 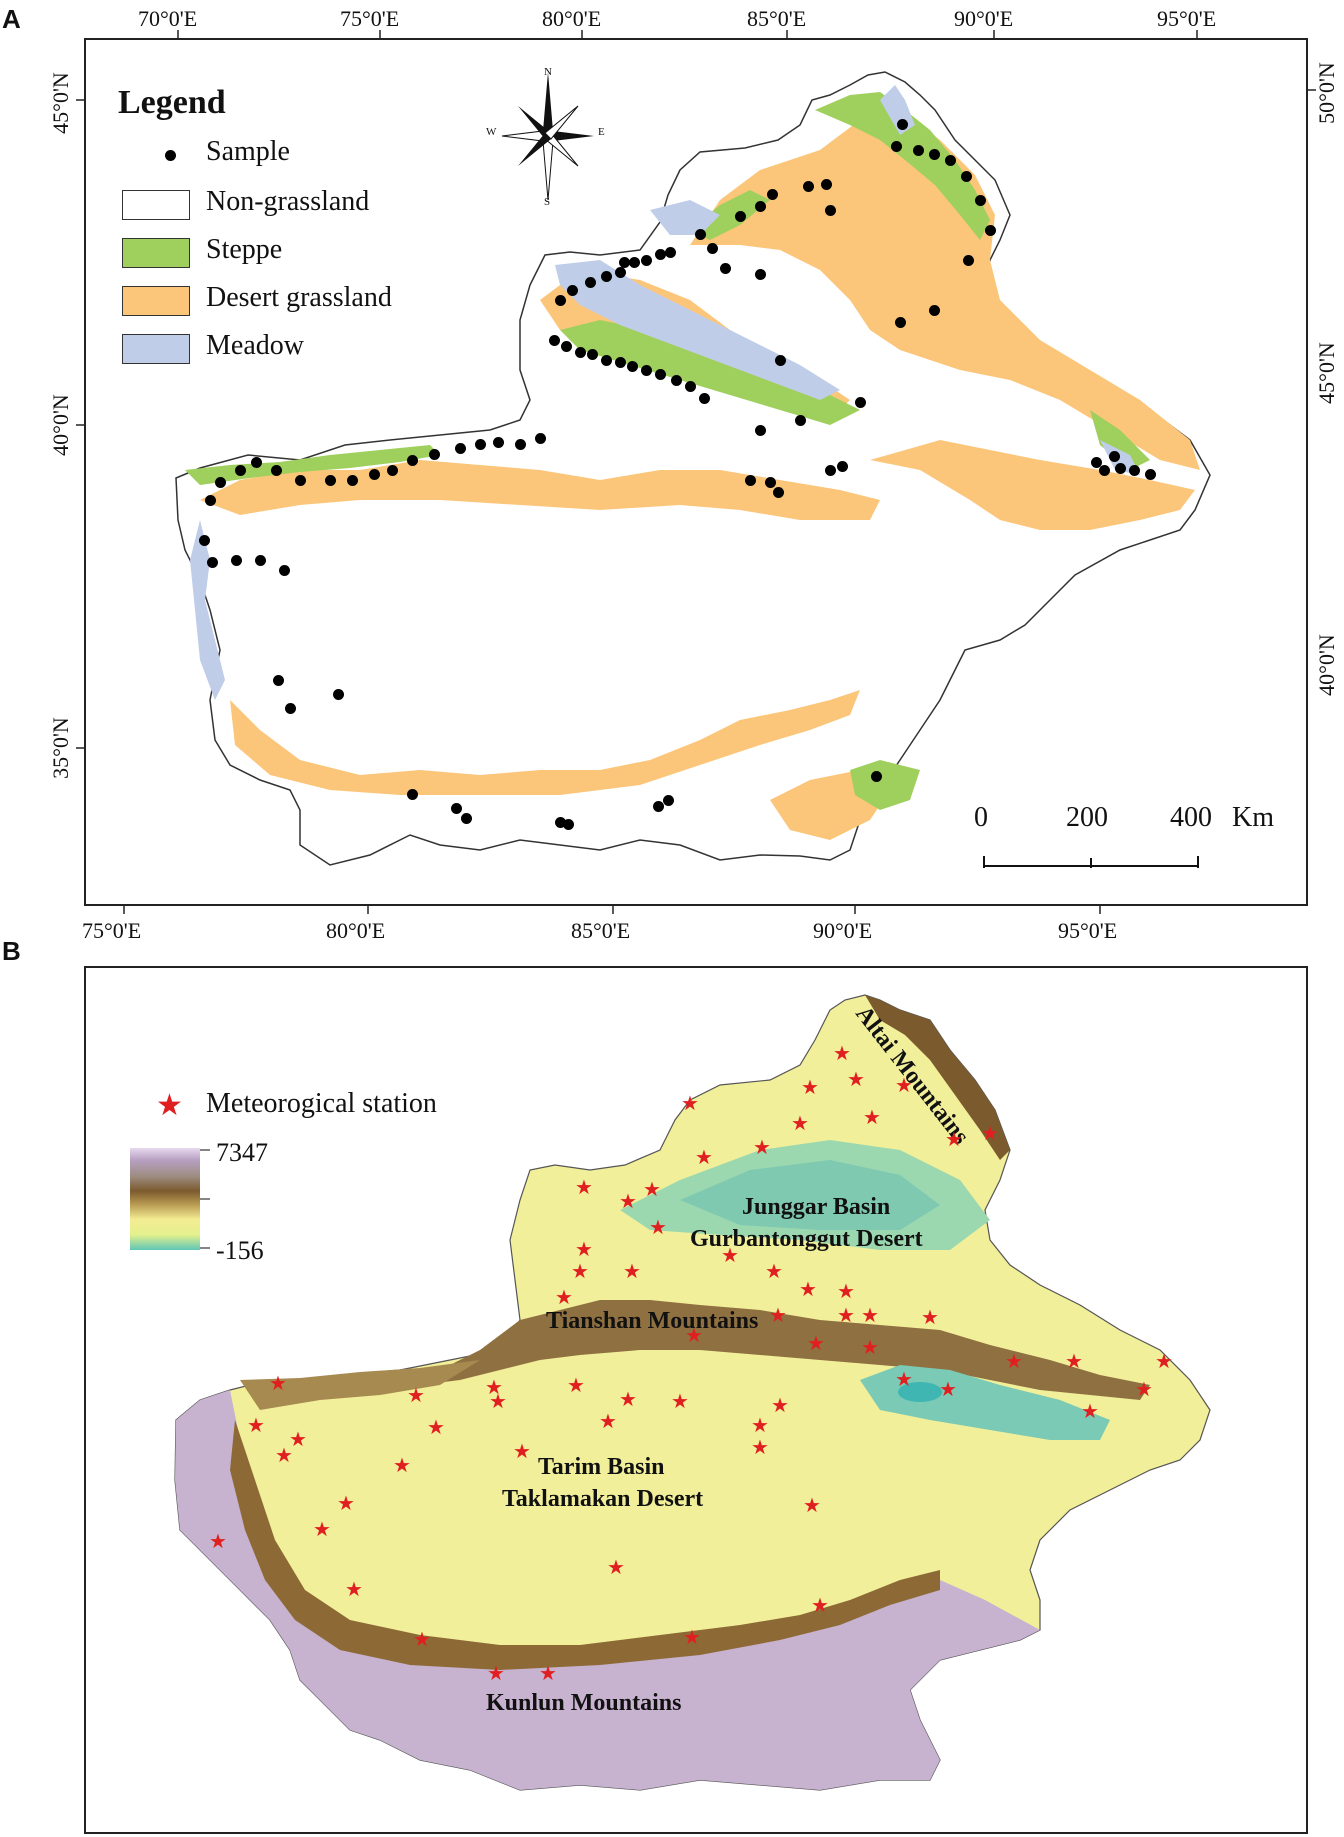 What do you see at coordinates (652, 1321) in the screenshot?
I see `tianshan-mountains-label: Tianshan Mountains` at bounding box center [652, 1321].